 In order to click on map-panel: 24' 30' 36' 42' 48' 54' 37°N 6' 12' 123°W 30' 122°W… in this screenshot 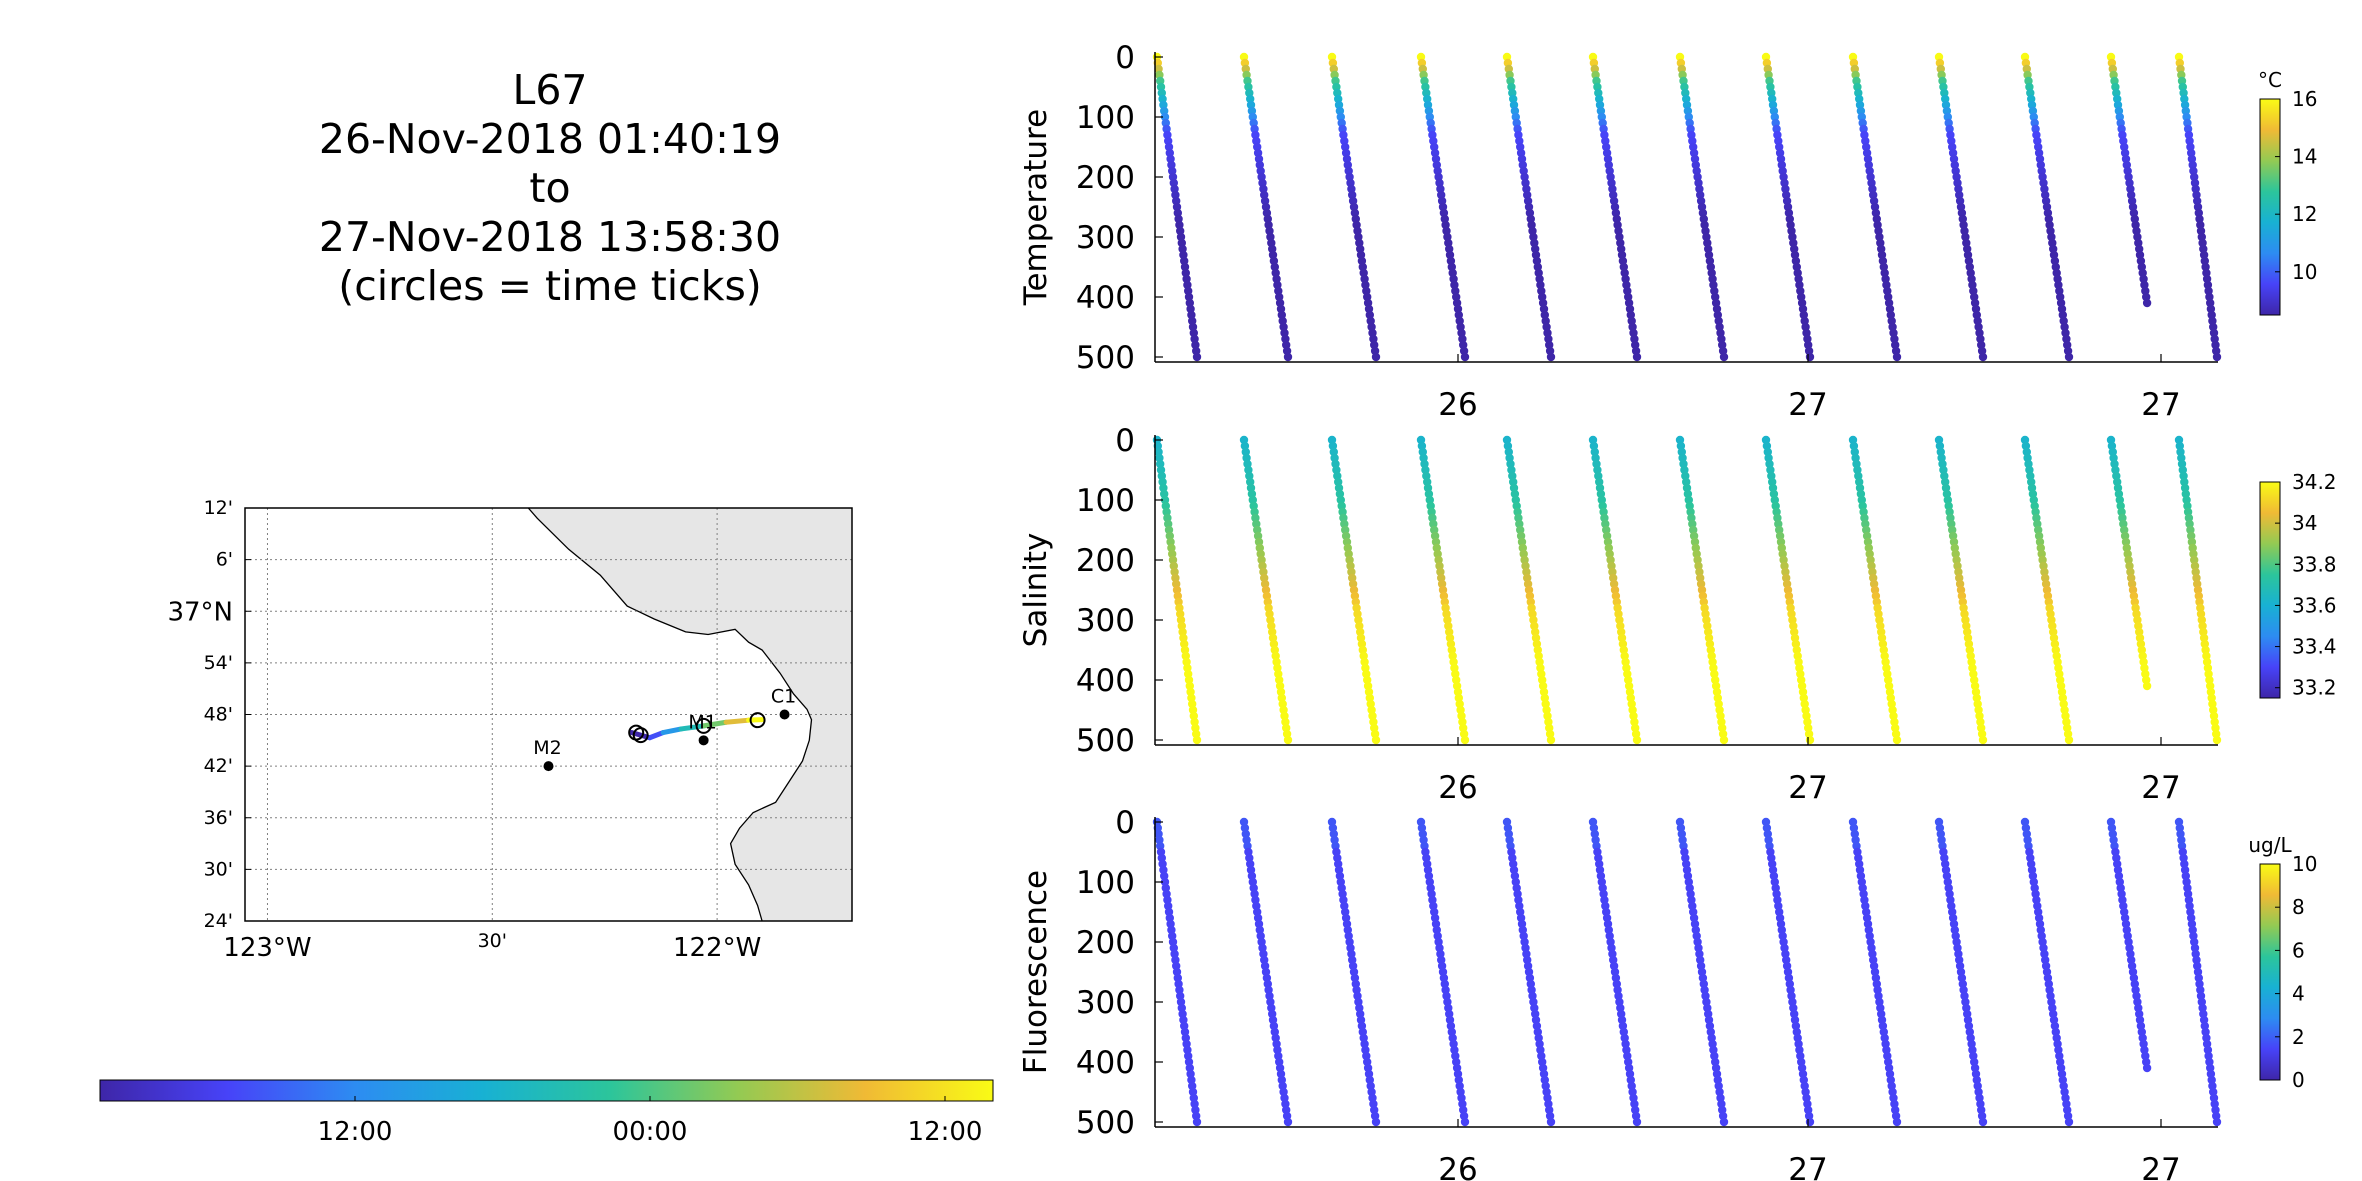, I will do `click(510, 730)`.